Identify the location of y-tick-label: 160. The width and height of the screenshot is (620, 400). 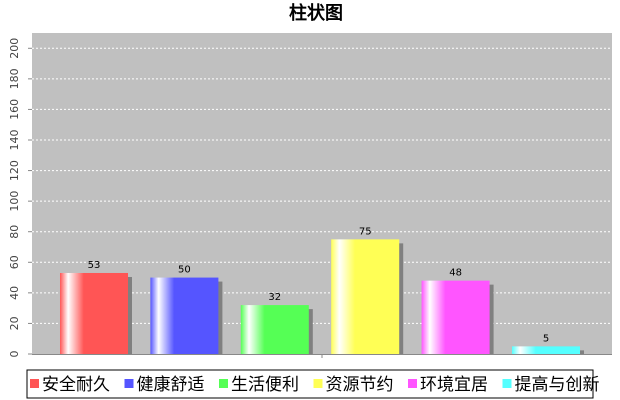
(14, 109).